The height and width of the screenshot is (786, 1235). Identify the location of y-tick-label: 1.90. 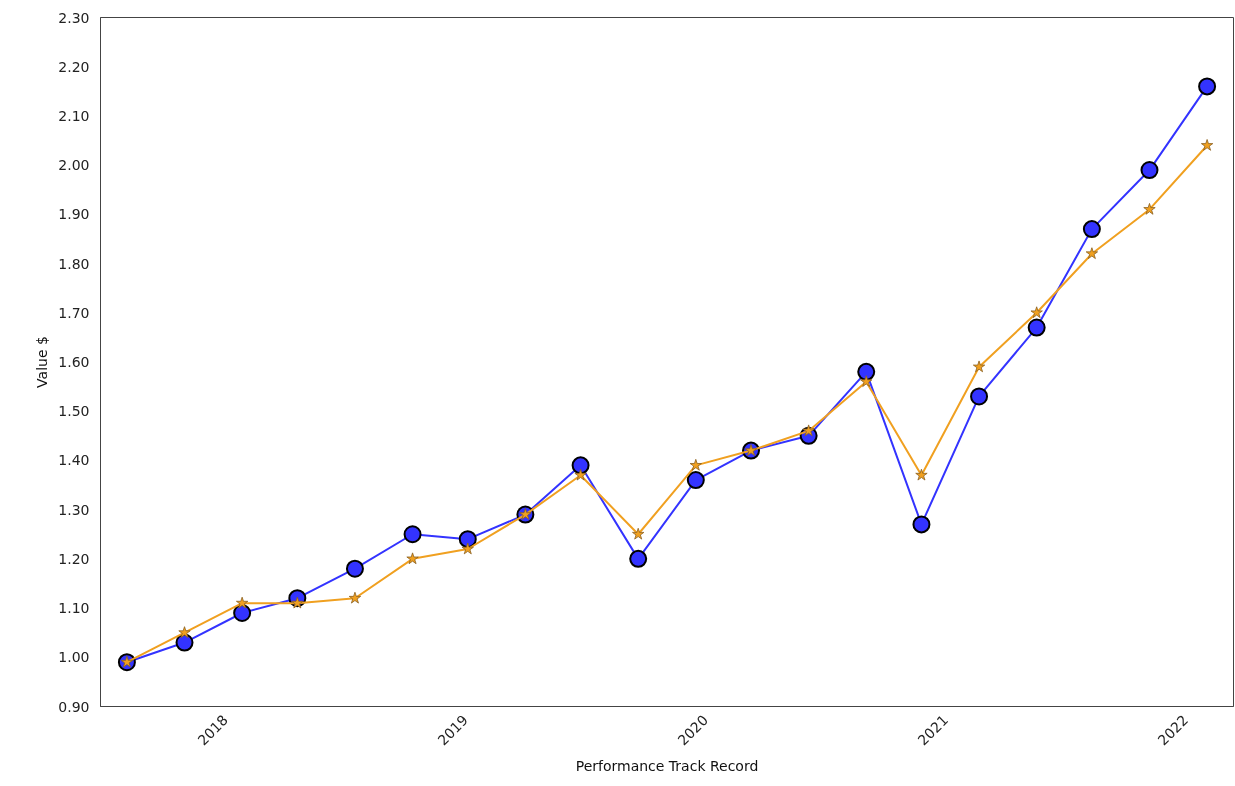
(74, 214).